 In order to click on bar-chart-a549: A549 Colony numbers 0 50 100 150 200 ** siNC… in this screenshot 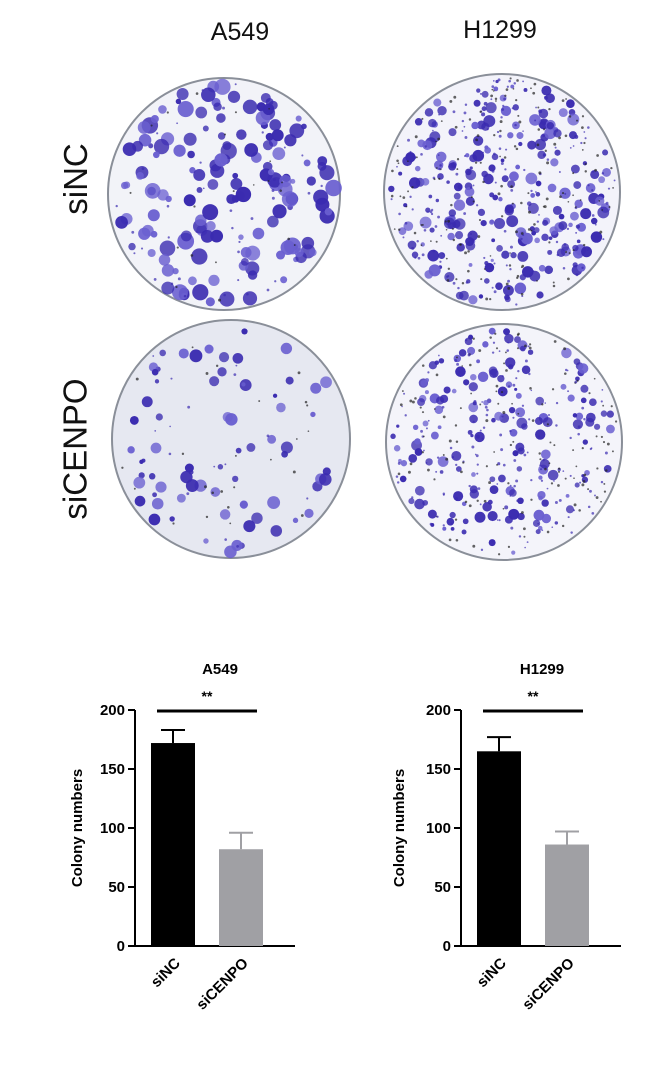, I will do `click(182, 837)`.